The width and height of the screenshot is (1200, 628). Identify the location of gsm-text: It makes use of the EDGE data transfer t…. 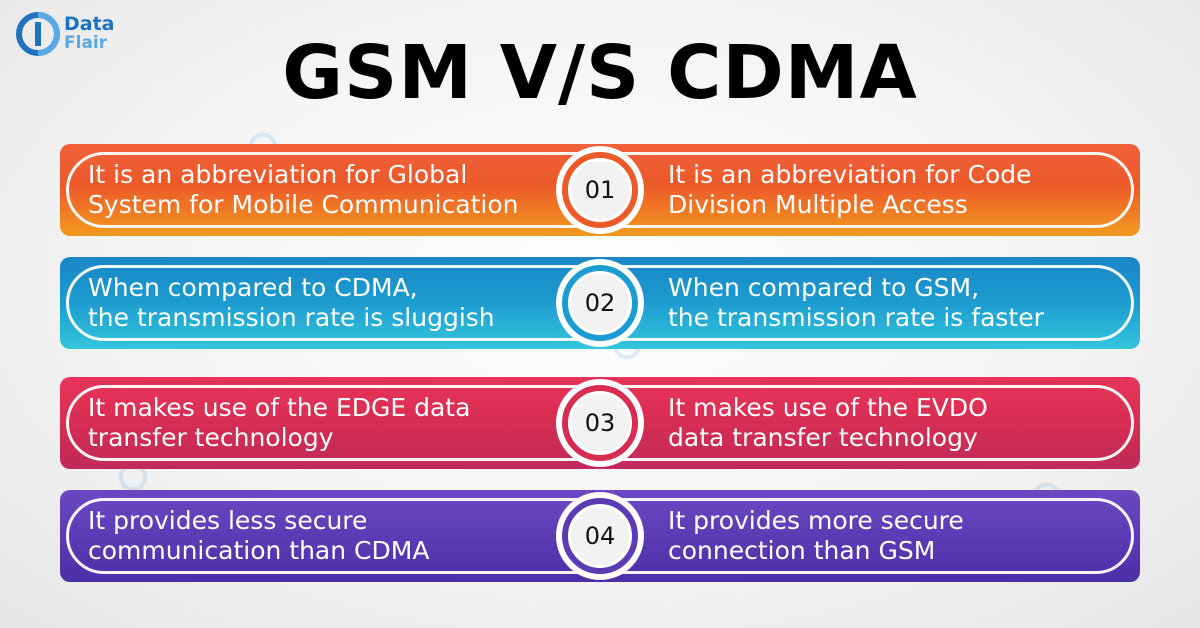
(279, 422).